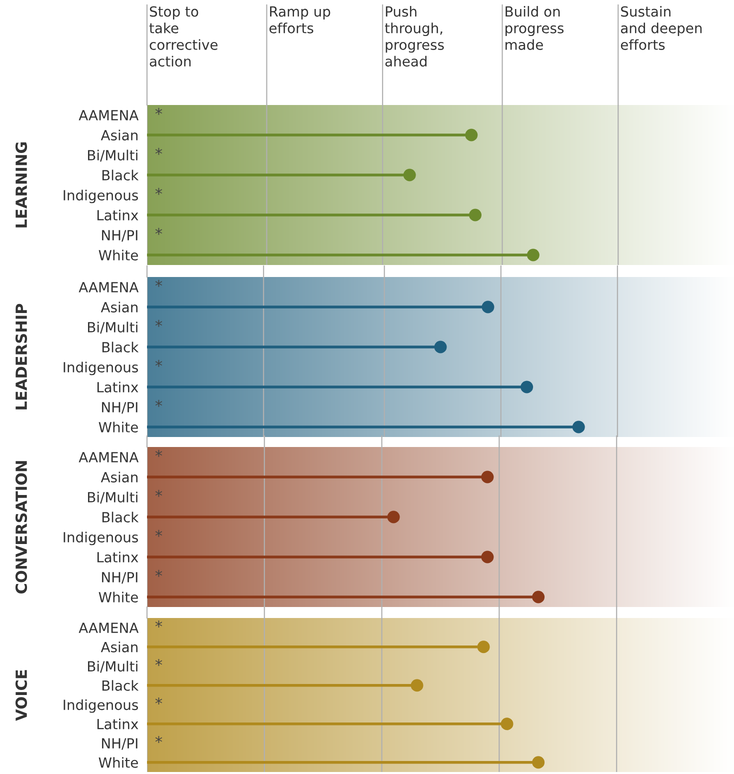 The width and height of the screenshot is (734, 774). Describe the element at coordinates (21, 357) in the screenshot. I see `y-axis-title: LEADERSHIP` at that location.